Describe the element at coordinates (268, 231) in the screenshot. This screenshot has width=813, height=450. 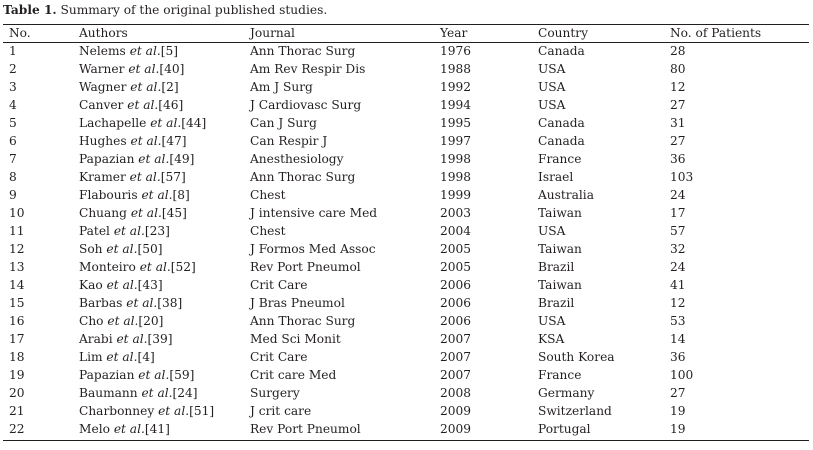
I see `cell-journal: Chest` at that location.